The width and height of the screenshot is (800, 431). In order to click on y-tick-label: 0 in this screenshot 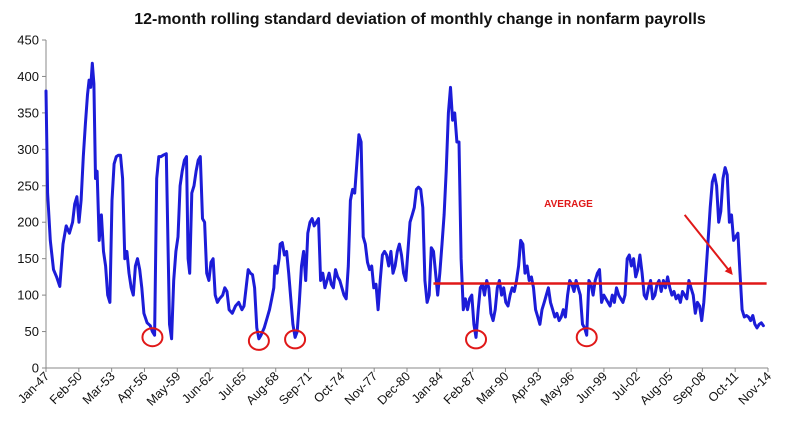, I will do `click(35, 368)`.